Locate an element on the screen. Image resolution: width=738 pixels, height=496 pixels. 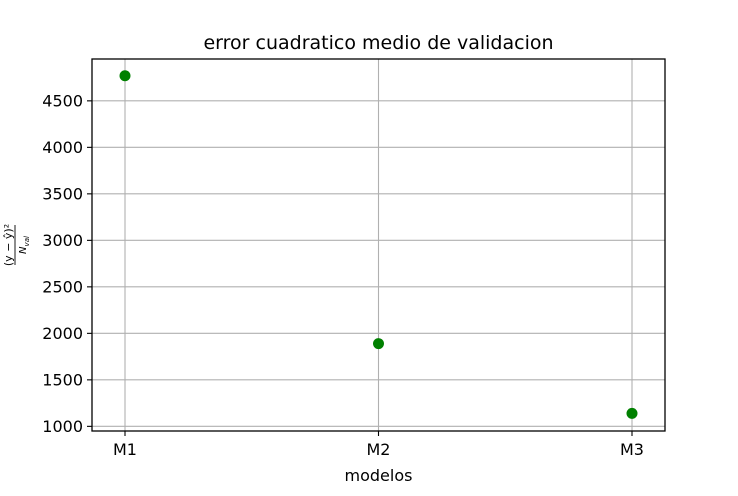
x-tick-label: M3 is located at coordinates (632, 449).